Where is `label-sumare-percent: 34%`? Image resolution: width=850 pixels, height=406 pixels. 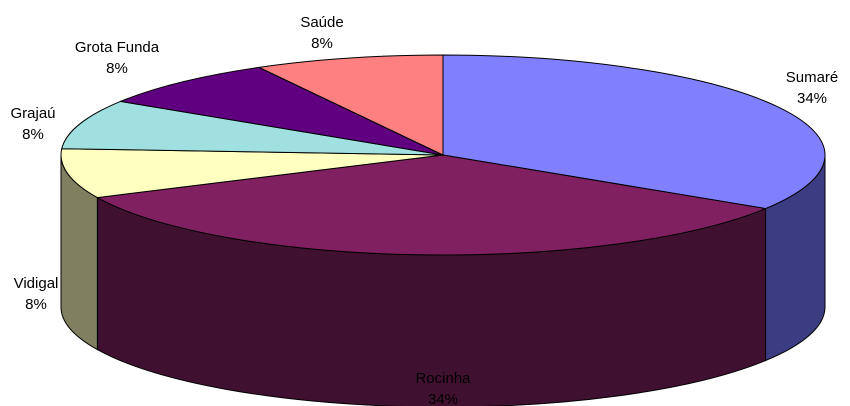 label-sumare-percent: 34% is located at coordinates (812, 98).